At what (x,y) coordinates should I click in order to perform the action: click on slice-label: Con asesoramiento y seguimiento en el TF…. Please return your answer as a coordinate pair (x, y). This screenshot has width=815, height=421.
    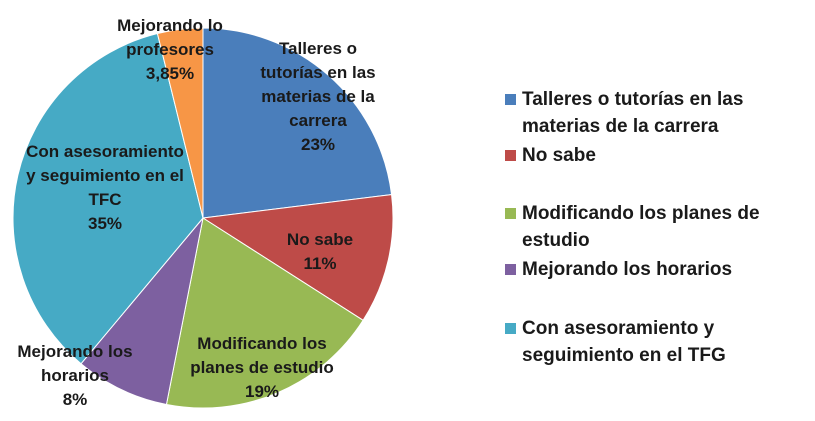
    Looking at the image, I should click on (105, 188).